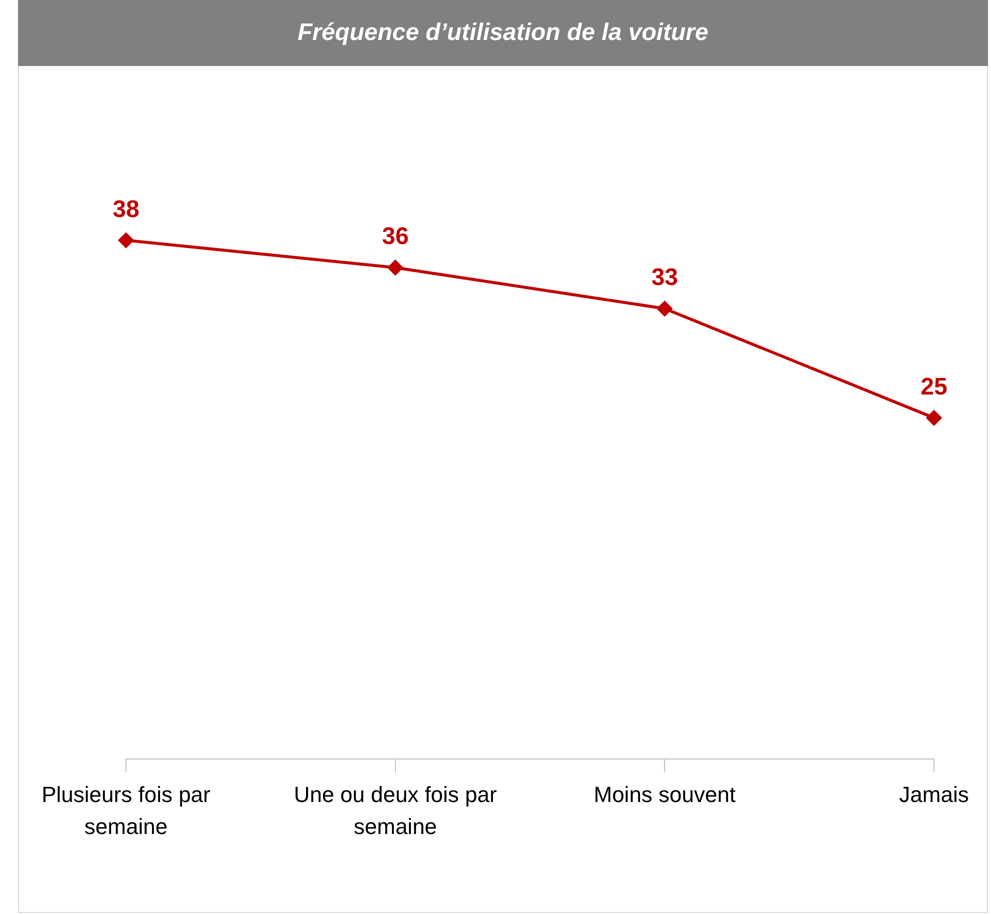 The width and height of the screenshot is (991, 914). What do you see at coordinates (395, 236) in the screenshot?
I see `data-label: 36` at bounding box center [395, 236].